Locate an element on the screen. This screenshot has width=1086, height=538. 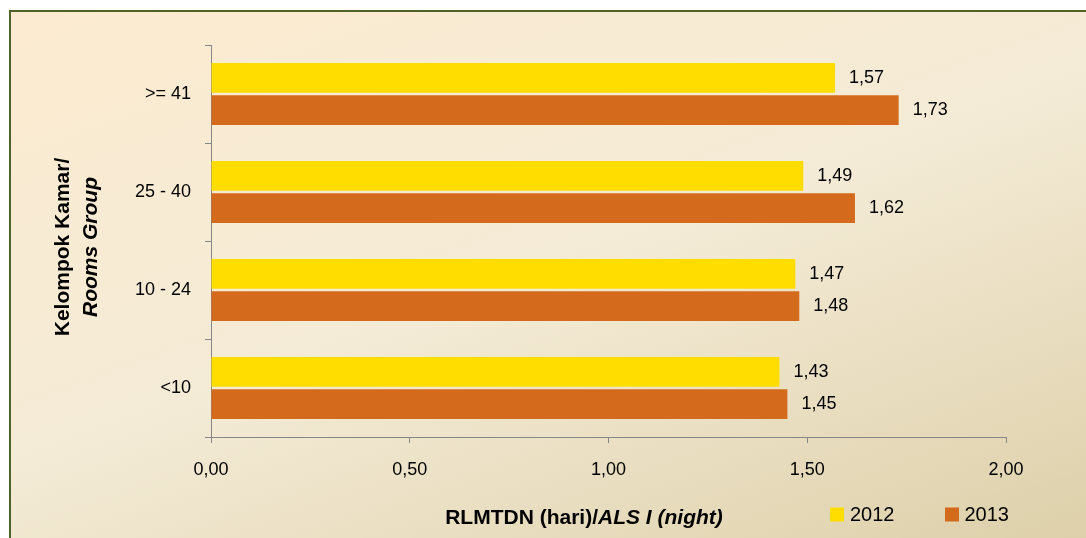
y-axis-title: Kelompok Kamar/ Rooms Group is located at coordinates (75, 247).